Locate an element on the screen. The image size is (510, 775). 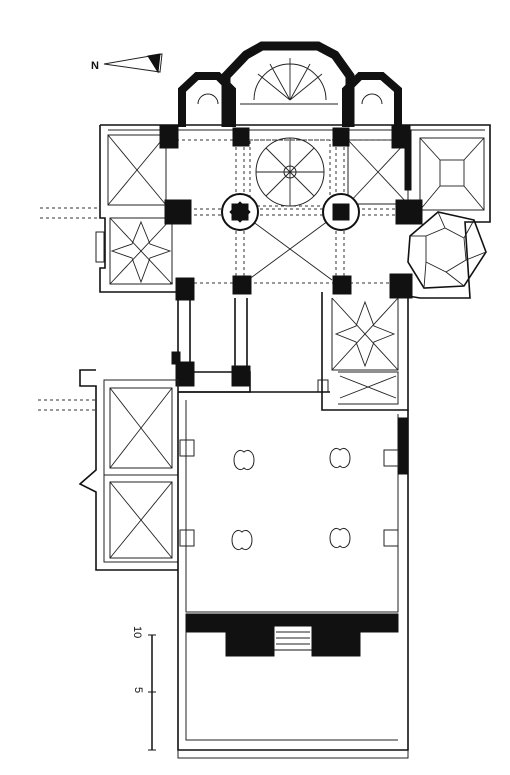
north-arrow: N is located at coordinates (127, 63).